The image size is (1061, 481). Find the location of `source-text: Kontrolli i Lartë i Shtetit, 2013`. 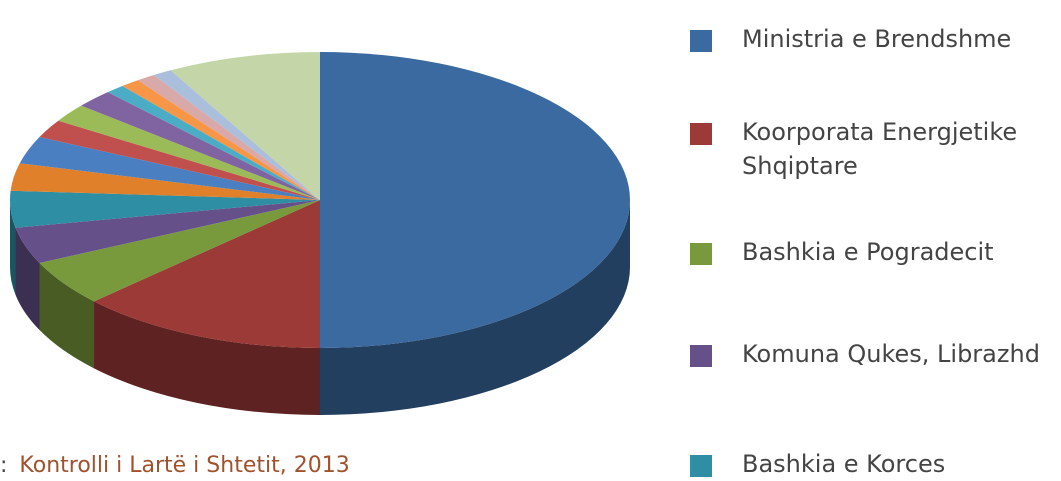

source-text: Kontrolli i Lartë i Shtetit, 2013 is located at coordinates (184, 465).